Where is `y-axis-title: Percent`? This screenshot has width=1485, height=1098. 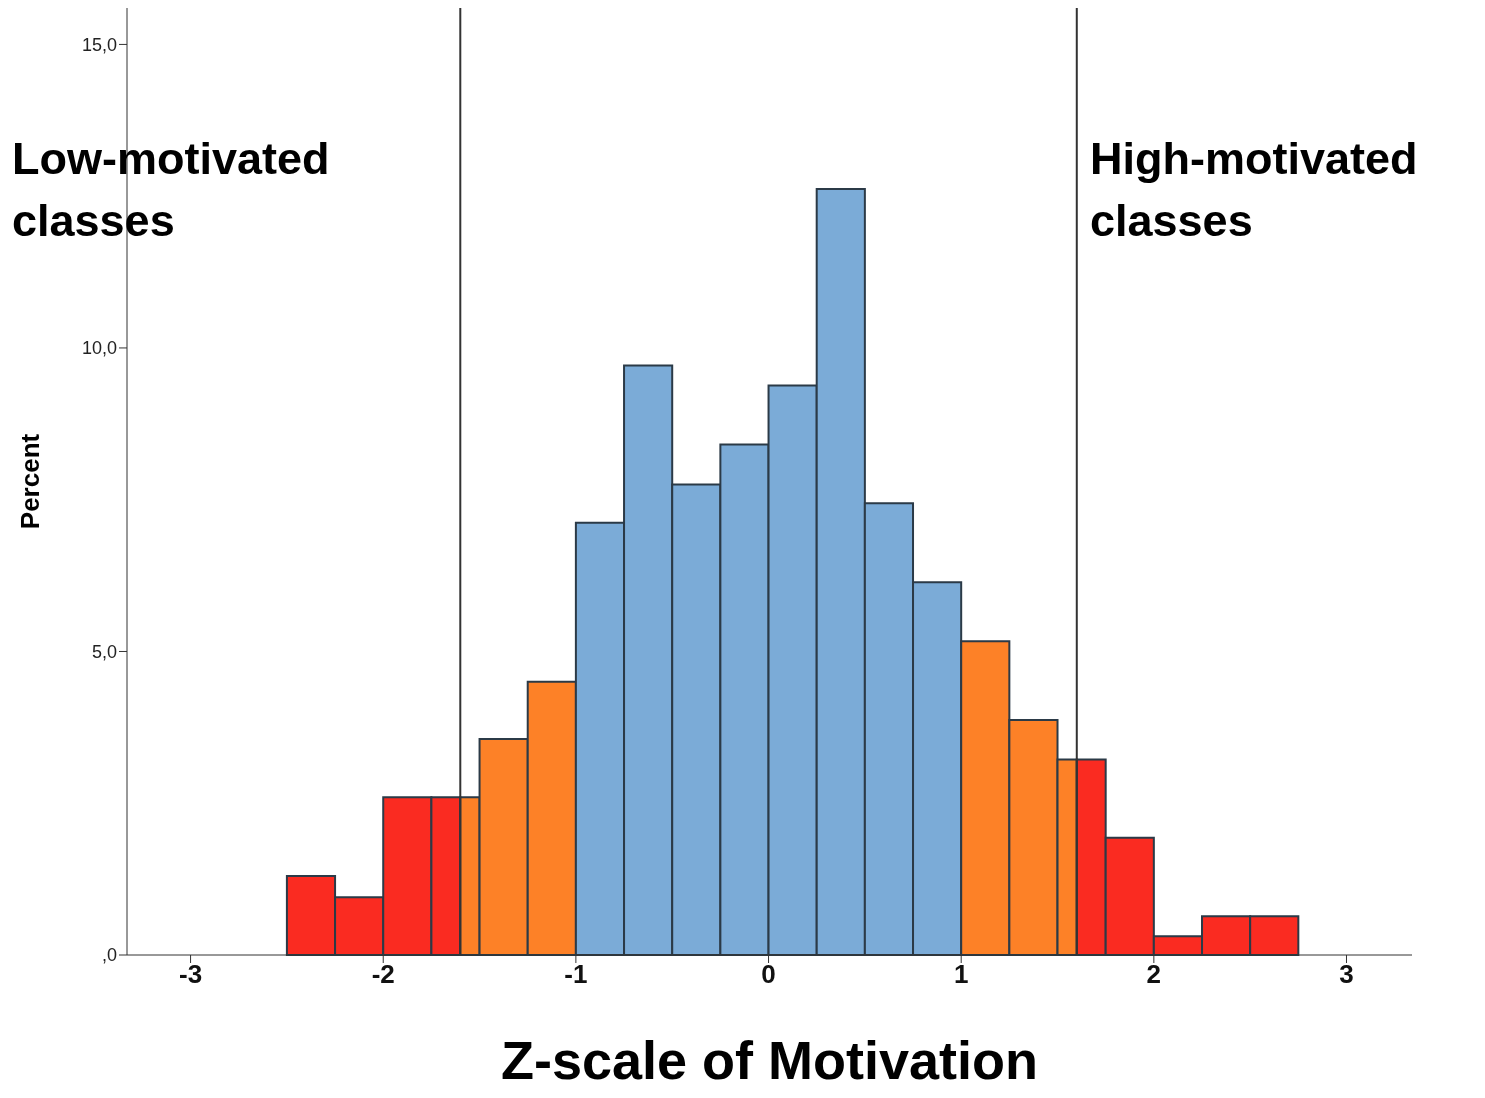 y-axis-title: Percent is located at coordinates (30, 481).